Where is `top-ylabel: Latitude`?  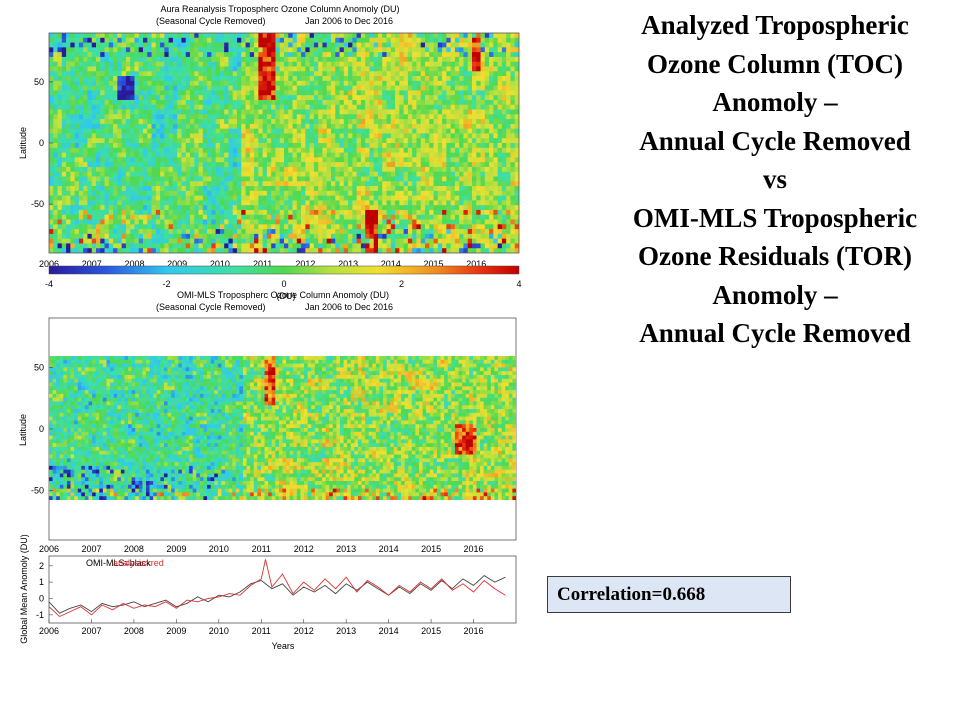
top-ylabel: Latitude is located at coordinates (23, 143).